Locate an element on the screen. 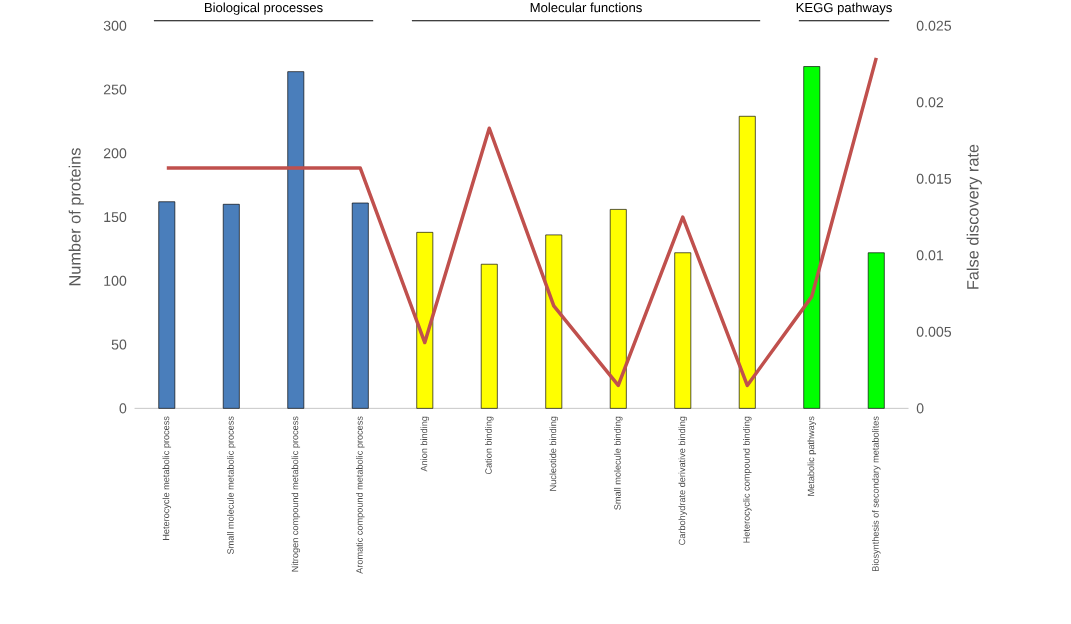 The image size is (1071, 624). x-tick-label: Heterocyclic compound binding is located at coordinates (747, 479).